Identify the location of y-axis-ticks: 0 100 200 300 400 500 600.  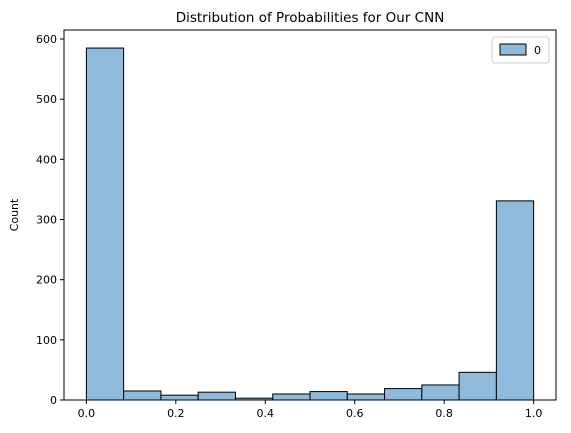
(50, 220).